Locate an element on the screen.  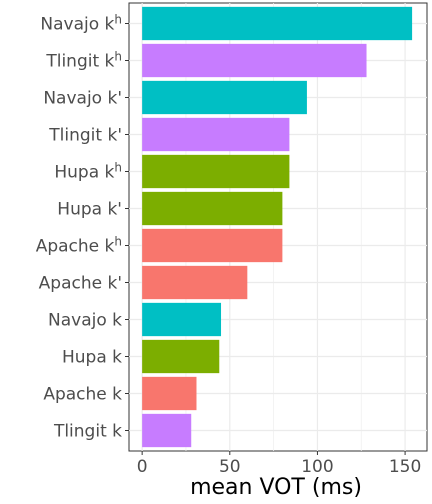
x-tick-label: 150 is located at coordinates (405, 467).